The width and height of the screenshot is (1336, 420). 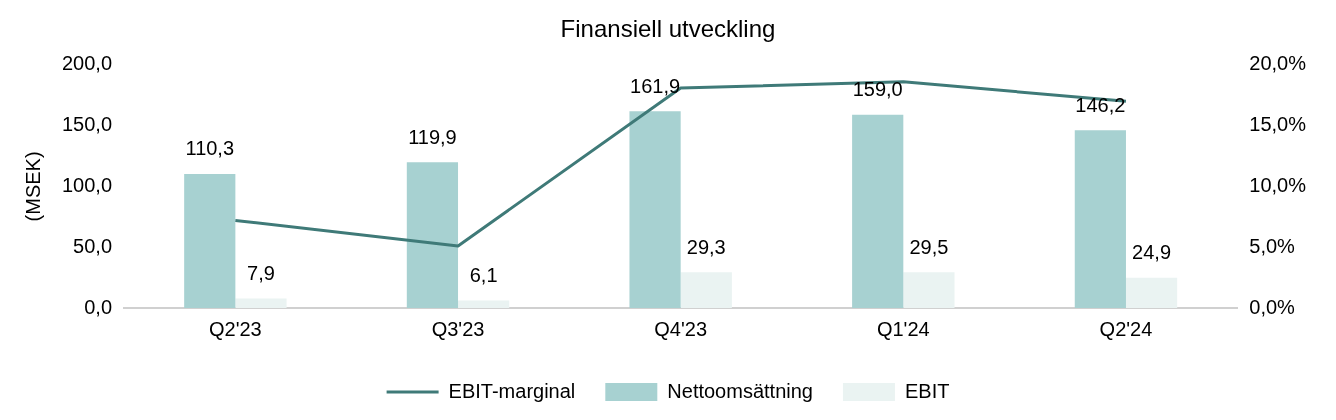 What do you see at coordinates (1126, 328) in the screenshot?
I see `x-tick-label: Q2'24` at bounding box center [1126, 328].